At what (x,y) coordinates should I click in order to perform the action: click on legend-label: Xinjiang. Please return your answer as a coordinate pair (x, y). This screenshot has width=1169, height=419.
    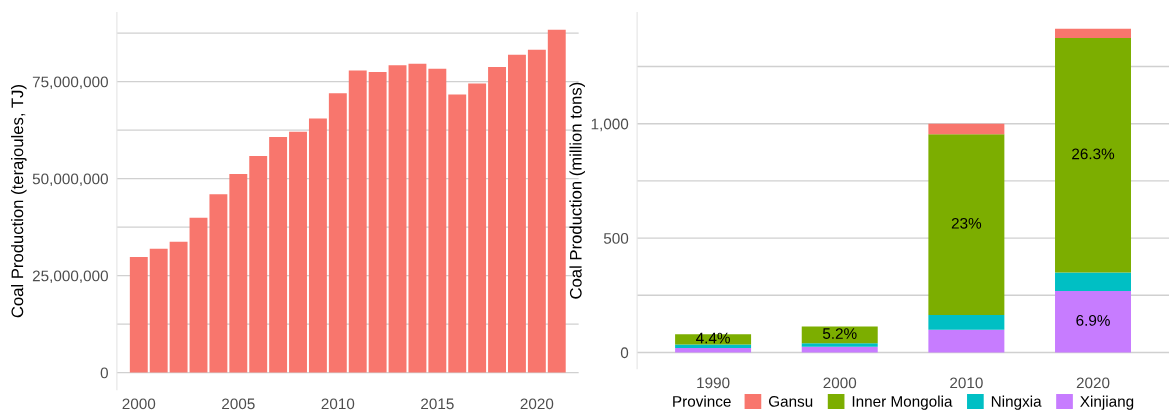
    Looking at the image, I should click on (1107, 402).